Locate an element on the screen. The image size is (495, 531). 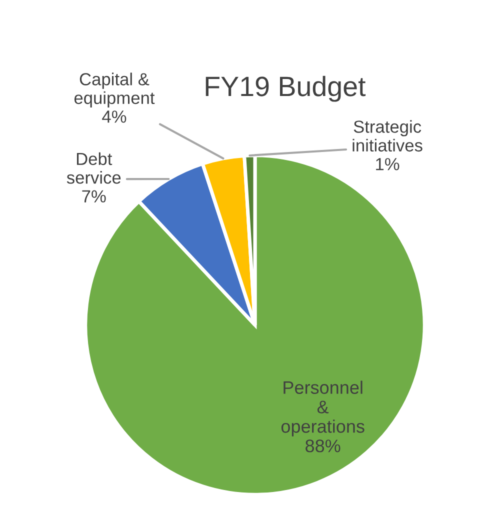
data-label: 88% is located at coordinates (323, 446).